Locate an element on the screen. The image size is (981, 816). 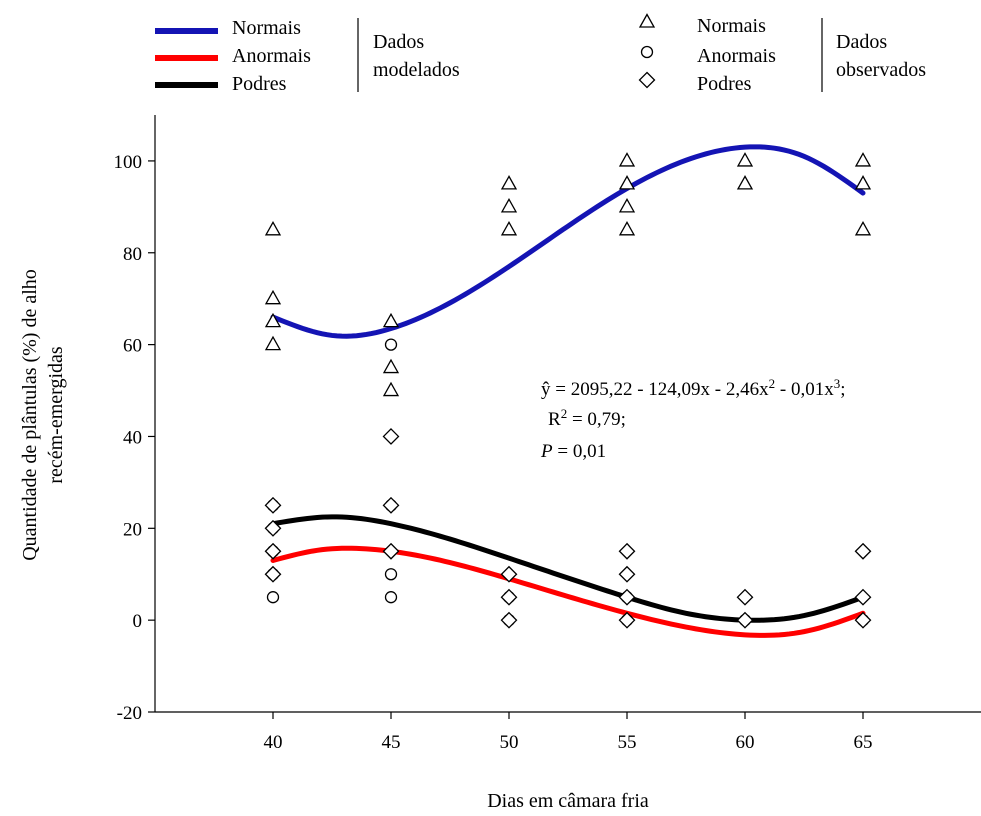
legend-marker-triangle-icon is located at coordinates (647, 20).